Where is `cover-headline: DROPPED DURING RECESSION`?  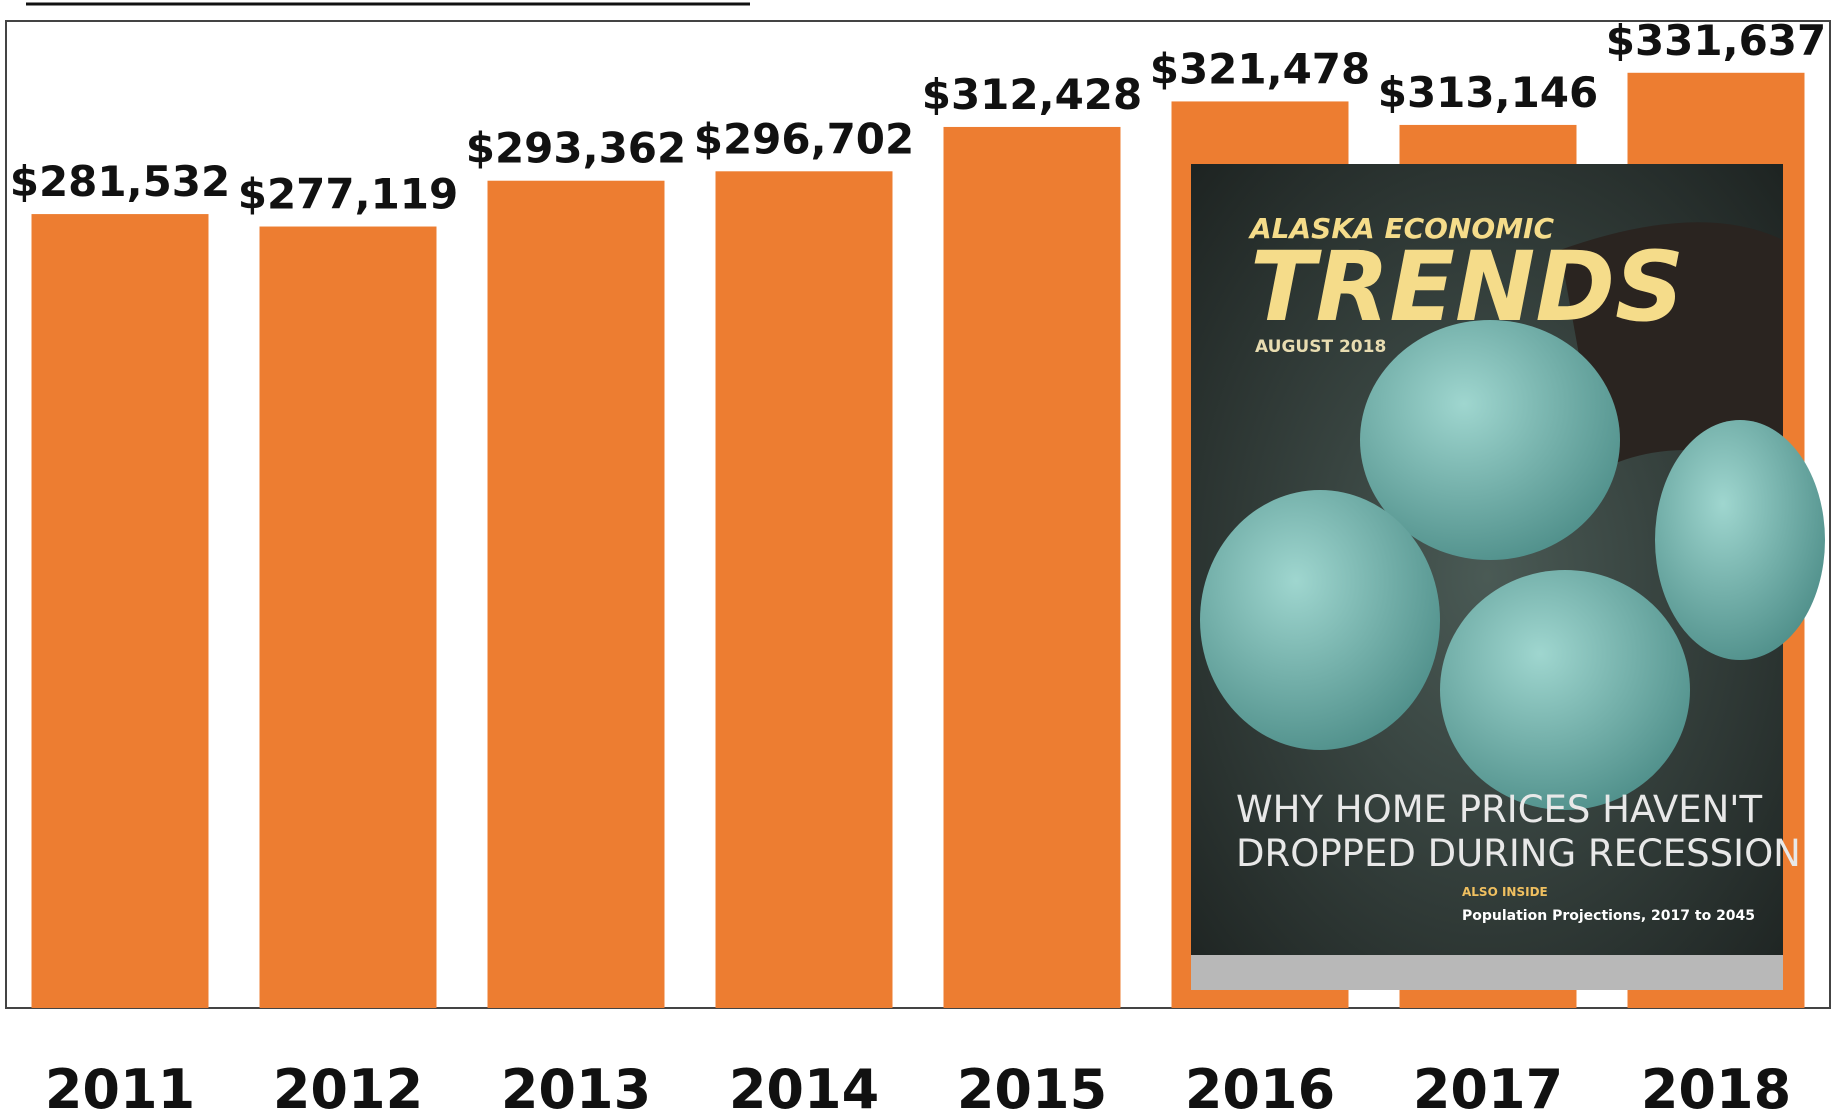
cover-headline: DROPPED DURING RECESSION is located at coordinates (1518, 853).